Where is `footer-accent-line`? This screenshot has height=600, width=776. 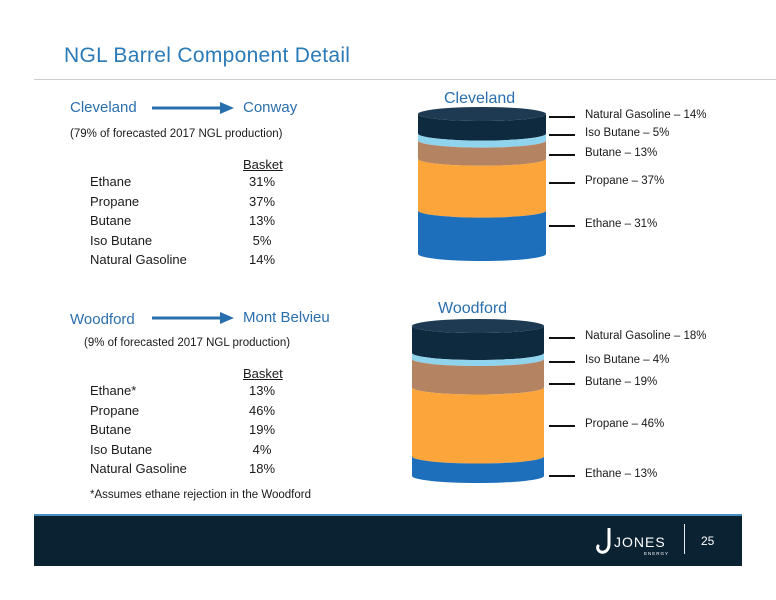
footer-accent-line is located at coordinates (388, 515).